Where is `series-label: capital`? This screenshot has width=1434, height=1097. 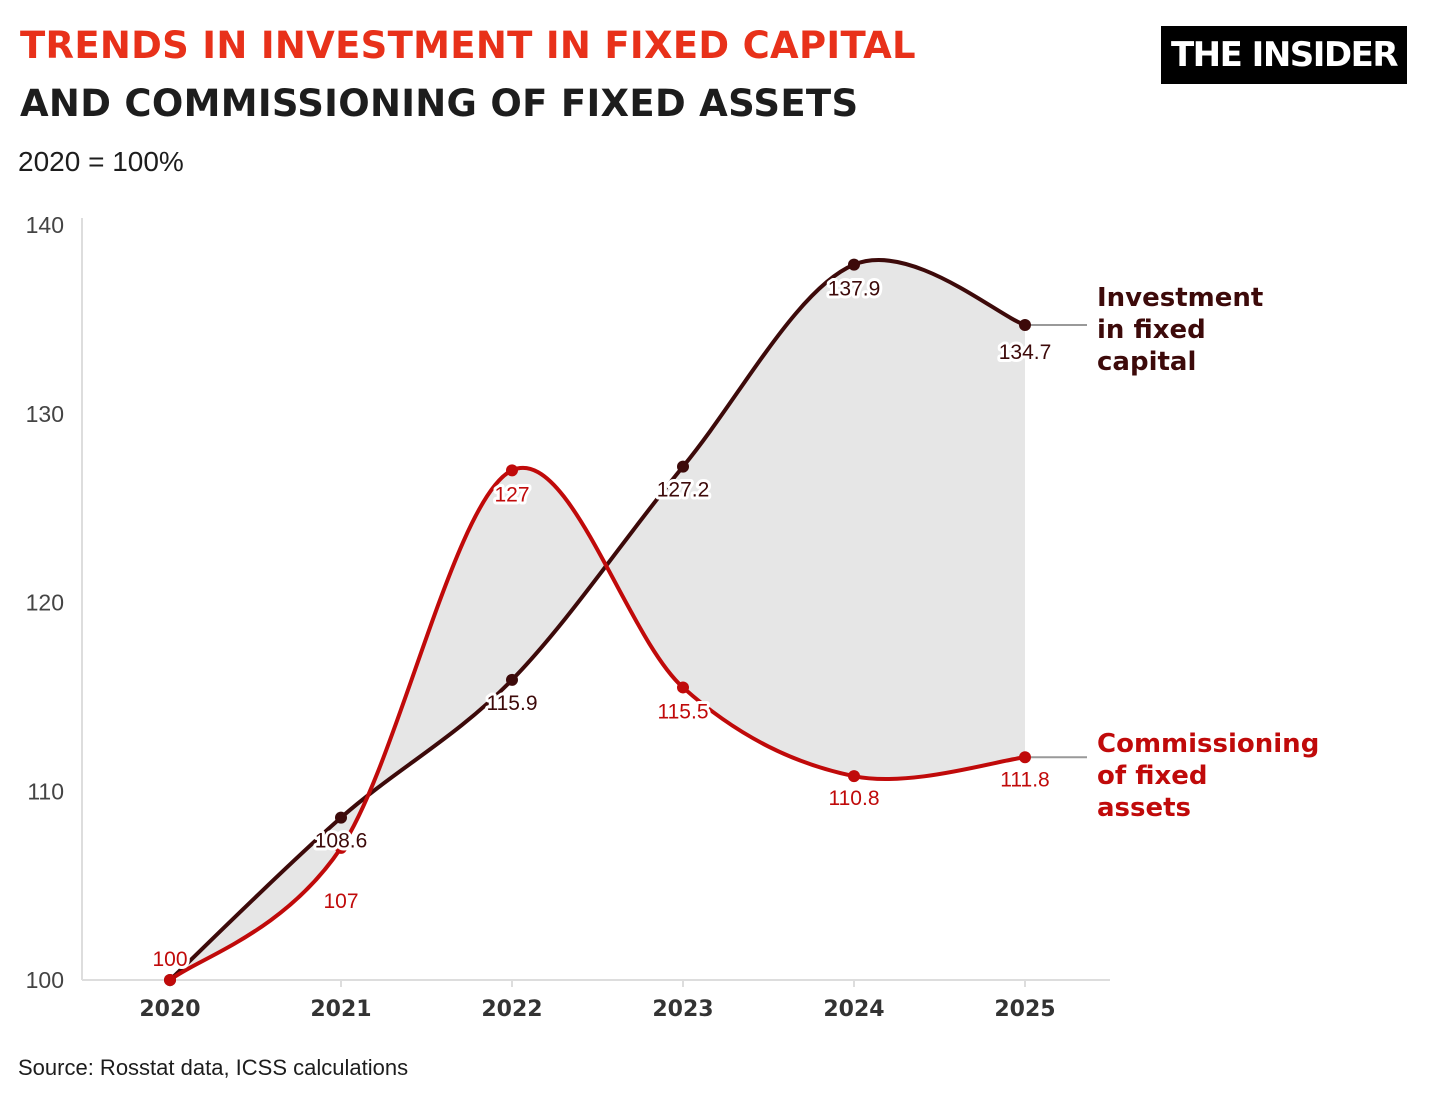 series-label: capital is located at coordinates (1146, 362).